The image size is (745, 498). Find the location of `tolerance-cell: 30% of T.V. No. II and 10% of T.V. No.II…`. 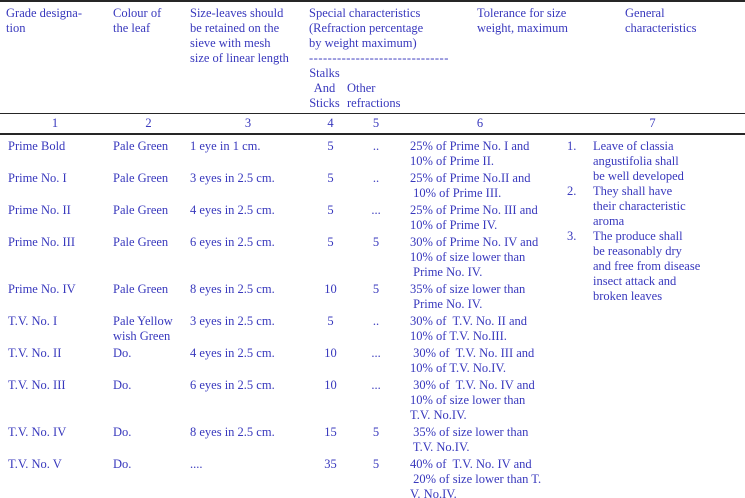

tolerance-cell: 30% of T.V. No. II and 10% of T.V. No.II… is located at coordinates (468, 328).